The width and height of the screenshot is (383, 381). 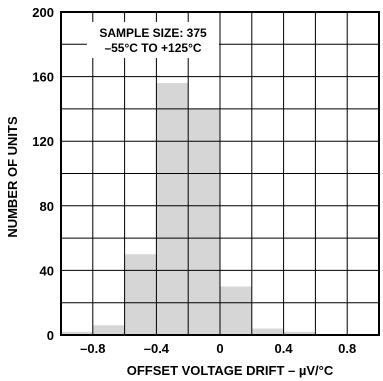 I want to click on x-tick-label: –0.4, so click(x=157, y=348).